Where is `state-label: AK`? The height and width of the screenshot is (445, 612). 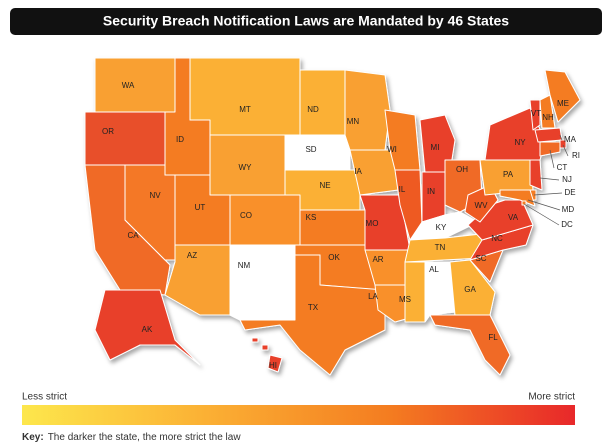
state-label: AK is located at coordinates (147, 329).